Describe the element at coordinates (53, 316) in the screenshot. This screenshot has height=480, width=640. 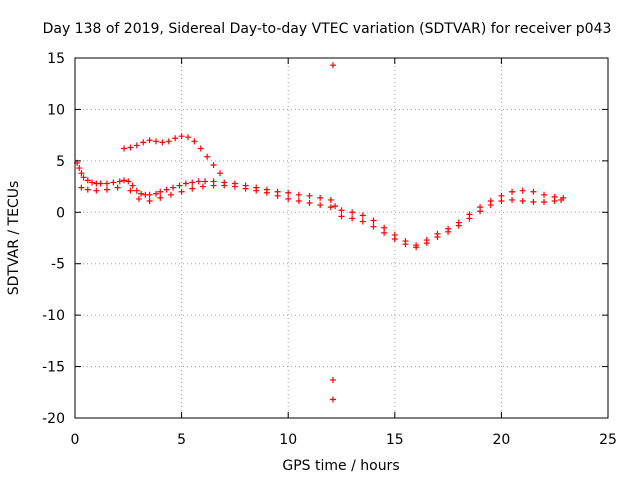
I see `y-tick-label: -10` at that location.